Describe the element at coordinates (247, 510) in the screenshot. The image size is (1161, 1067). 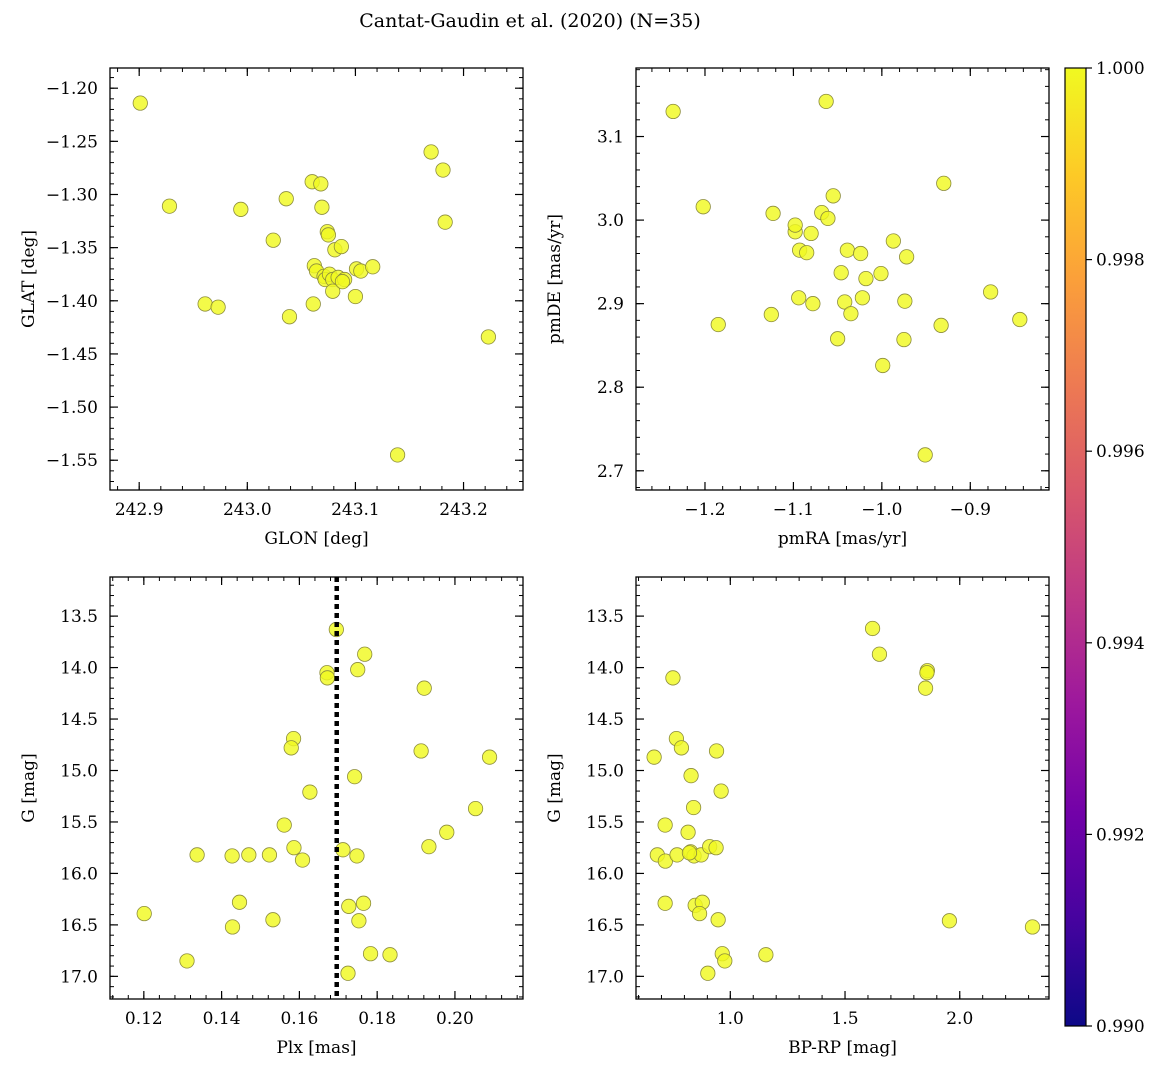
I see `x-tick-label: 243.0` at that location.